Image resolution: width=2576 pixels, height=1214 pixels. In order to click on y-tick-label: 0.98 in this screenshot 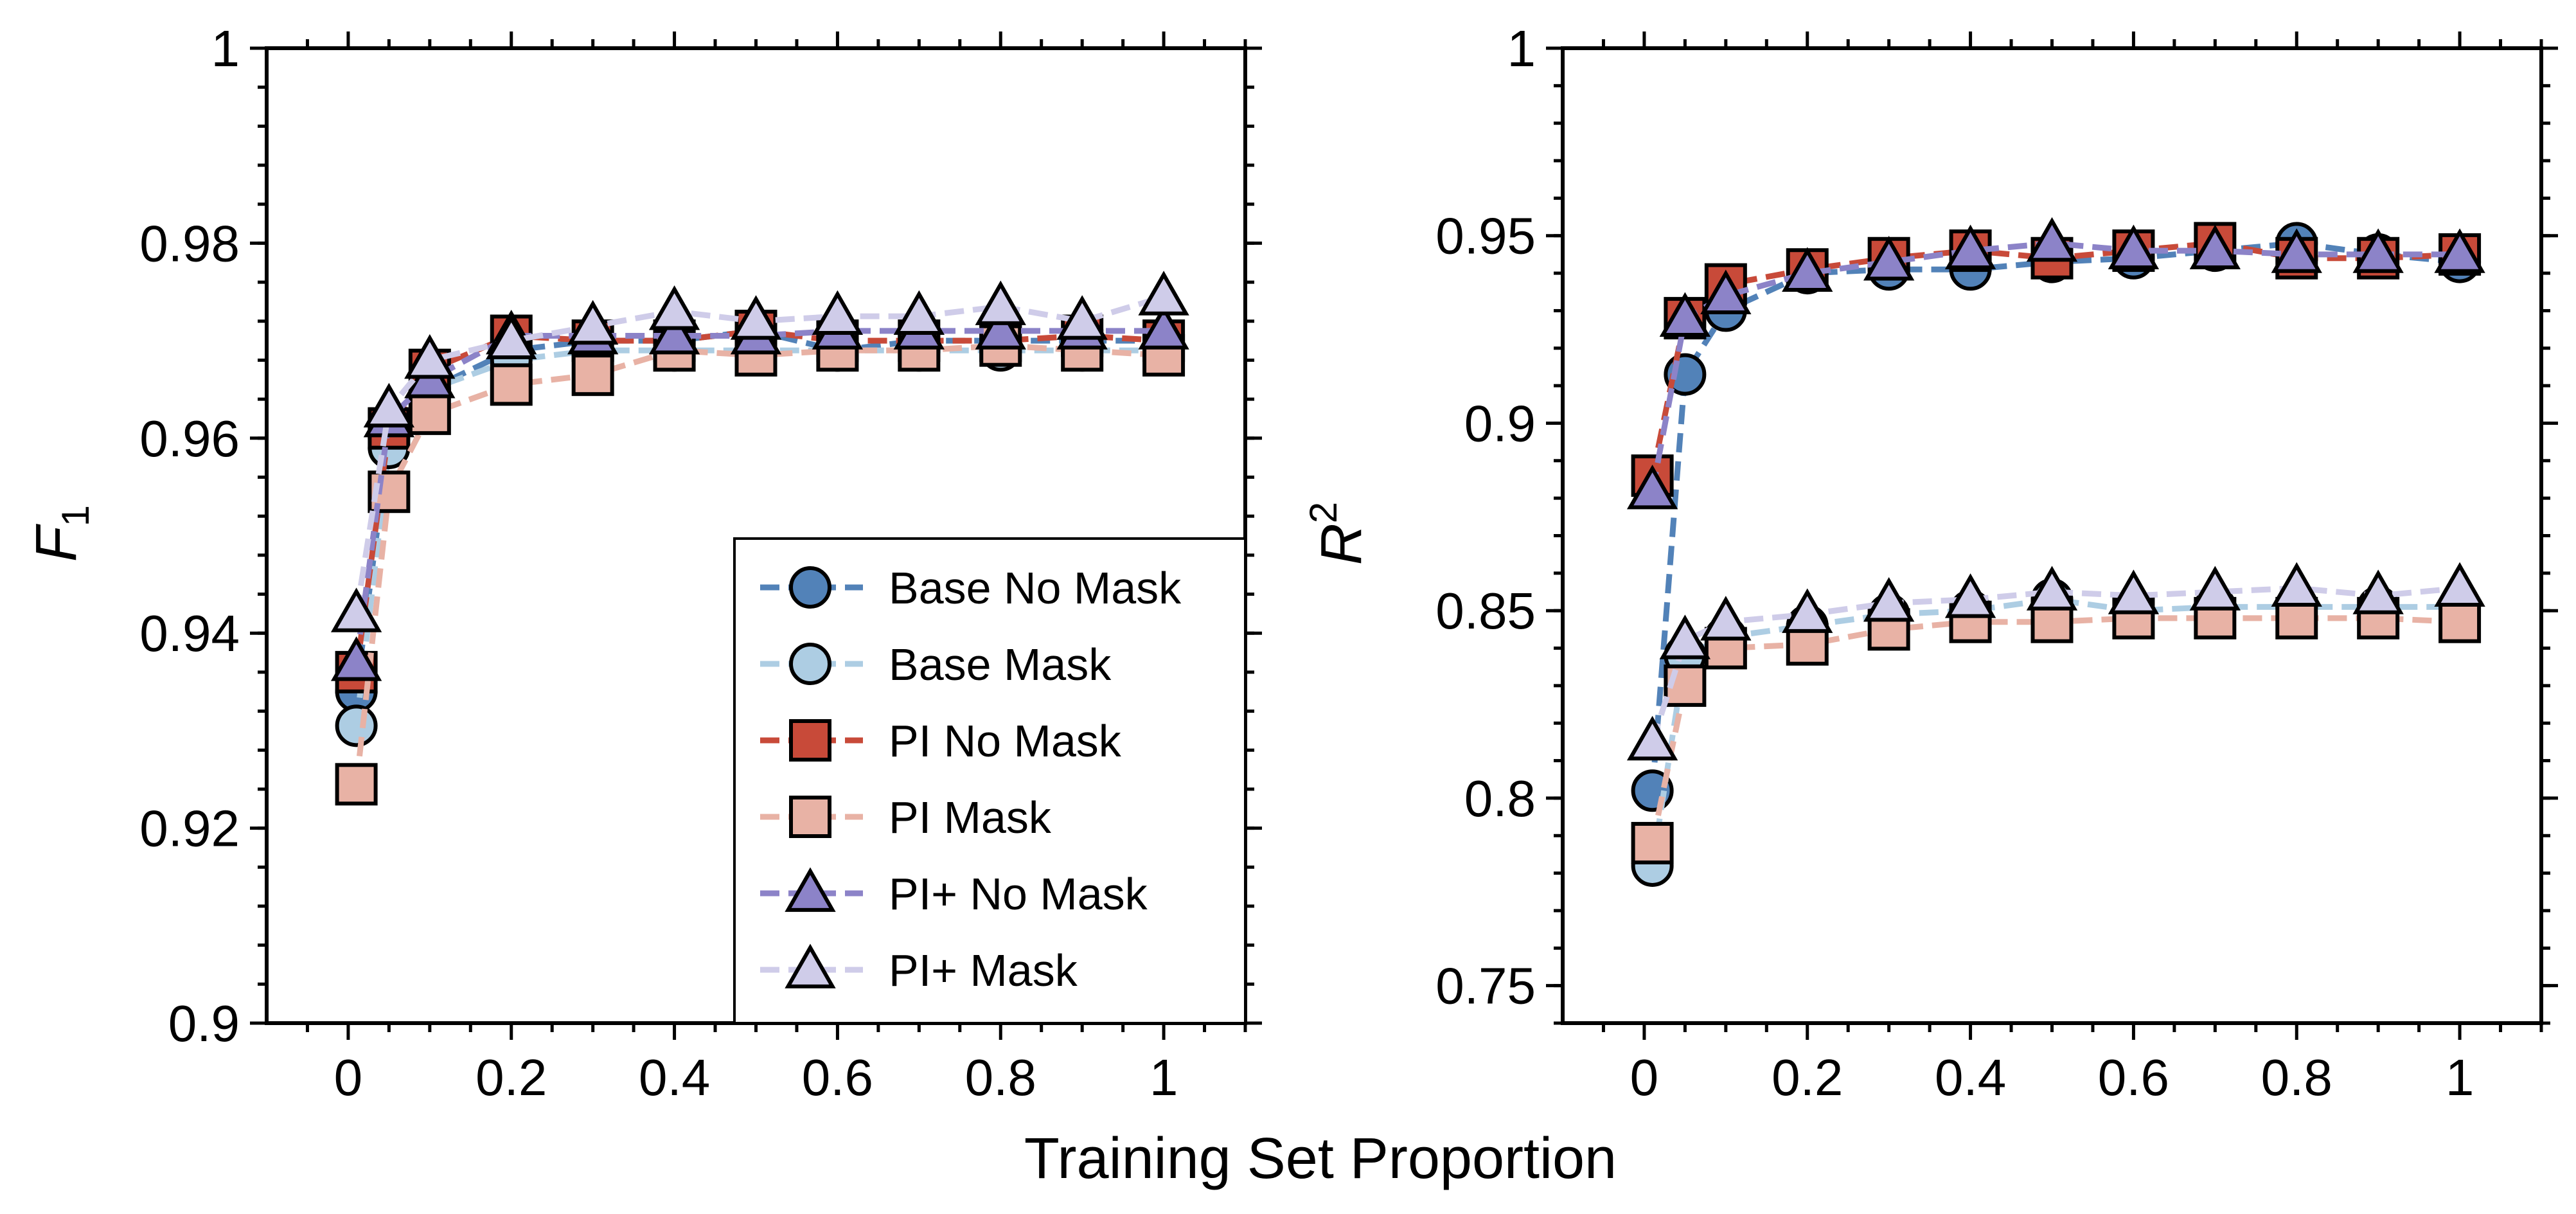, I will do `click(190, 243)`.